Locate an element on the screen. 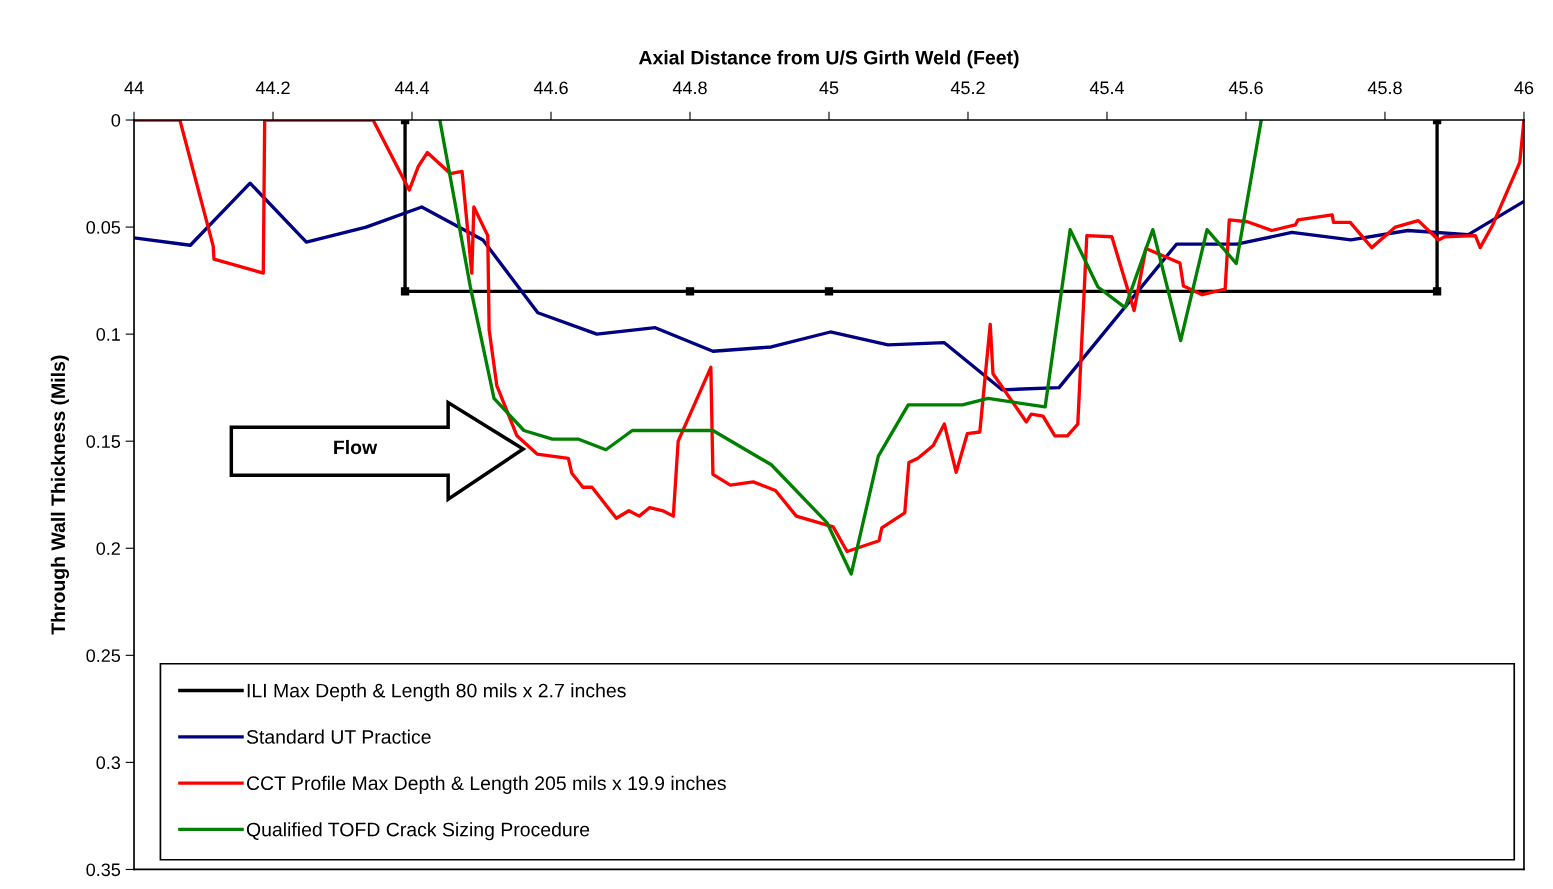  y-axis-title: Through Wall Thickness (Mils) is located at coordinates (60, 495).